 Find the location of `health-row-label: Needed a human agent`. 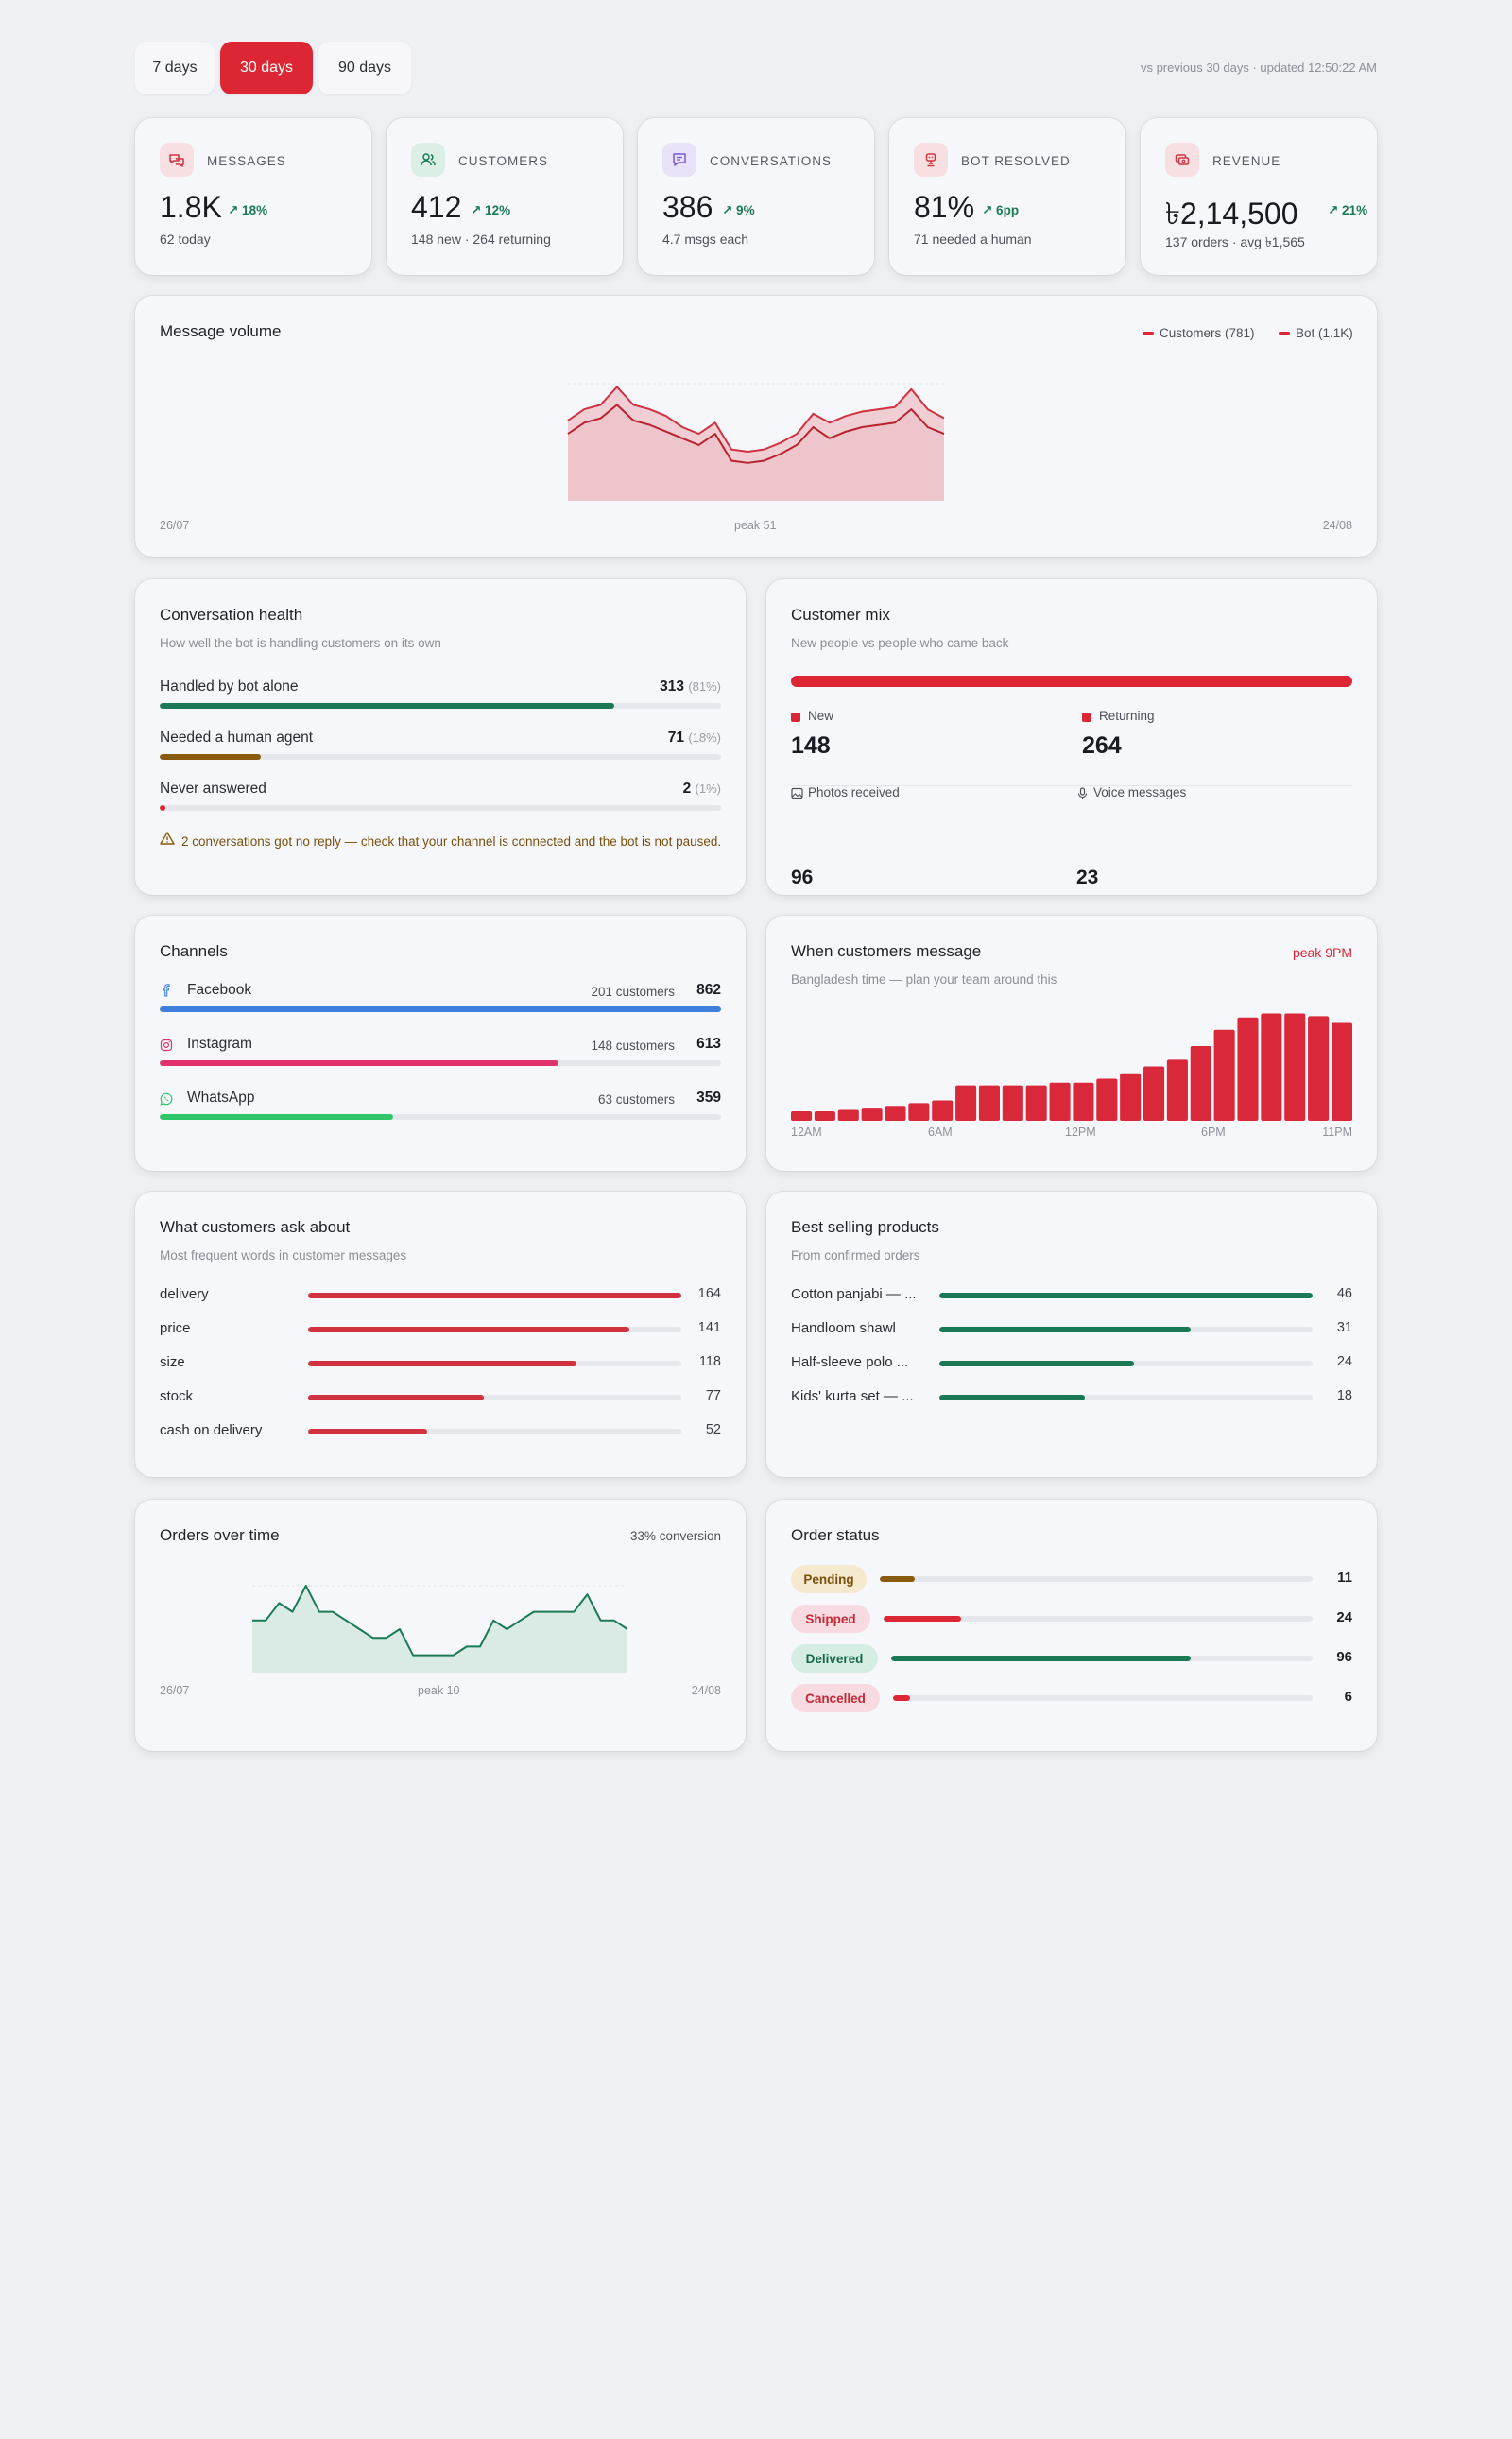

health-row-label: Needed a human agent is located at coordinates (237, 738).